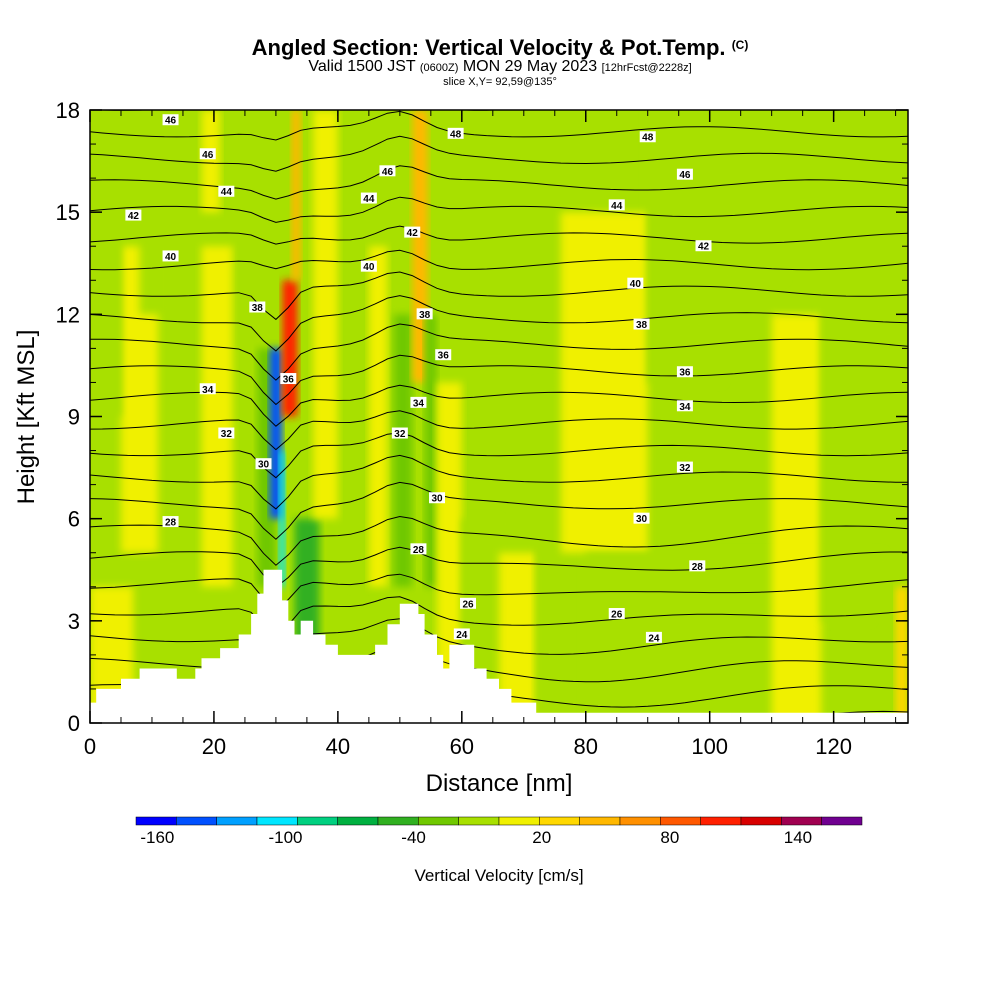  What do you see at coordinates (68, 212) in the screenshot?
I see `y-tick-label: 15` at bounding box center [68, 212].